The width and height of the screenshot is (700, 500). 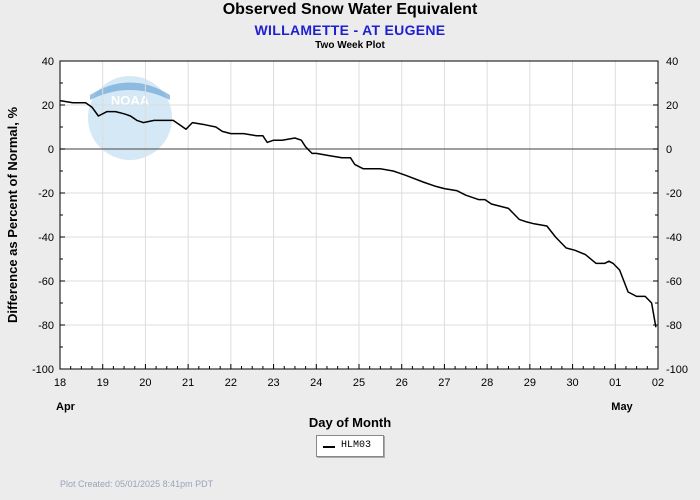 What do you see at coordinates (658, 383) in the screenshot?
I see `x-tick-label: 02` at bounding box center [658, 383].